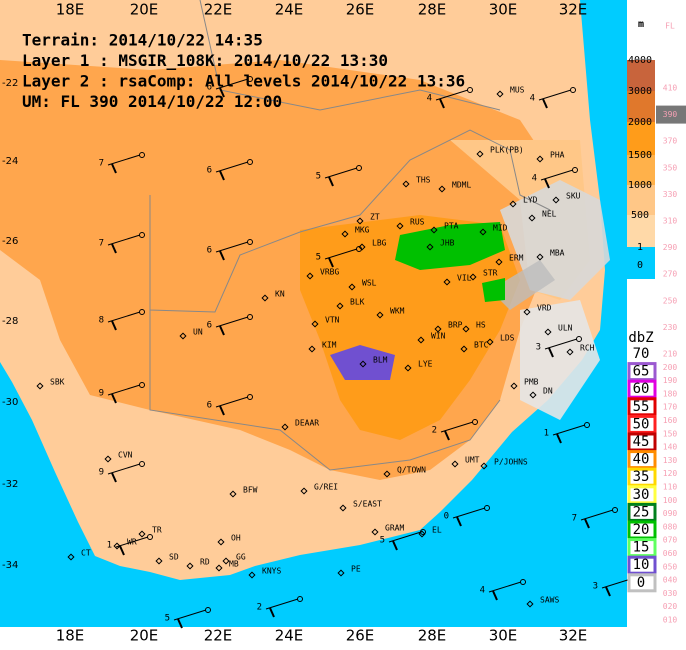 The image size is (686, 650). What do you see at coordinates (367, 504) in the screenshot?
I see `station-label: S/EAST` at bounding box center [367, 504].